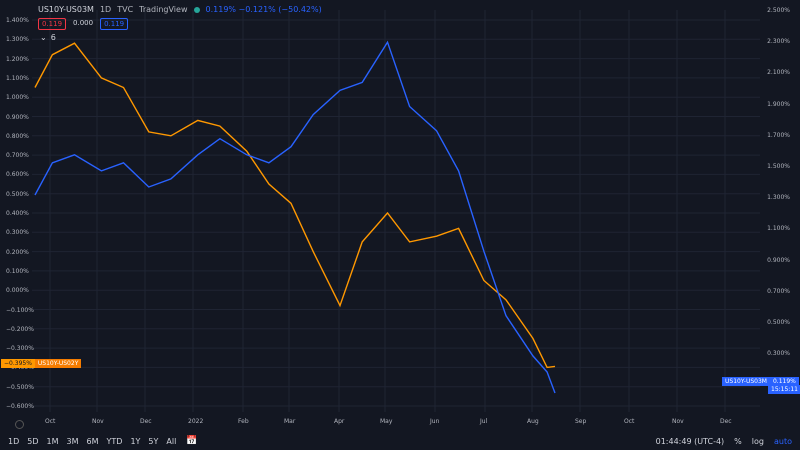  I want to click on spread-badge: 0.000, so click(83, 23).